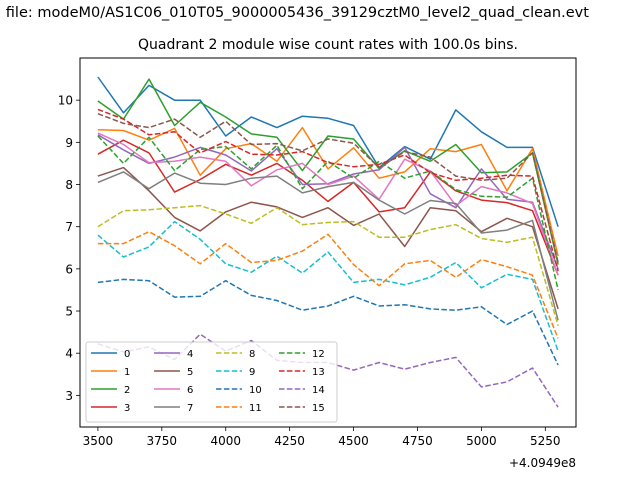  Describe the element at coordinates (69, 269) in the screenshot. I see `y-tick-label: 6` at that location.